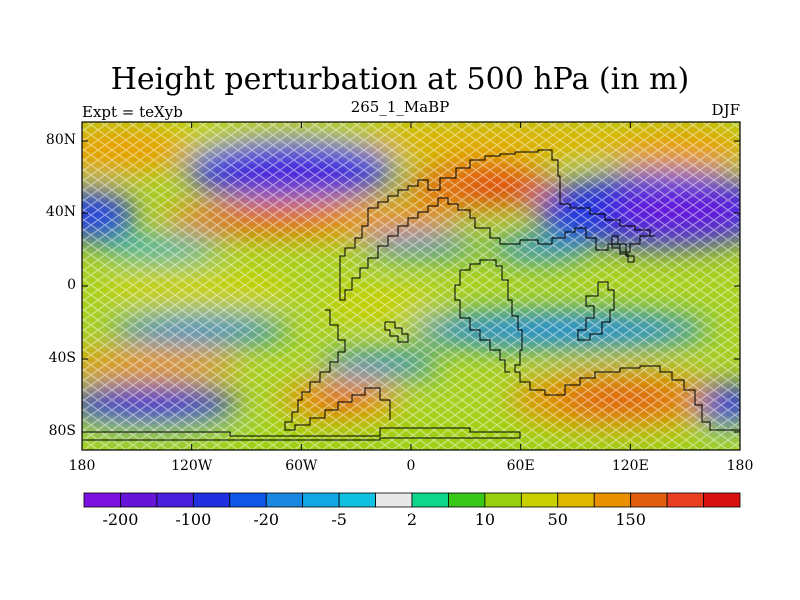 Image resolution: width=800 pixels, height=600 pixels. What do you see at coordinates (411, 466) in the screenshot?
I see `lon-tick-label: 0` at bounding box center [411, 466].